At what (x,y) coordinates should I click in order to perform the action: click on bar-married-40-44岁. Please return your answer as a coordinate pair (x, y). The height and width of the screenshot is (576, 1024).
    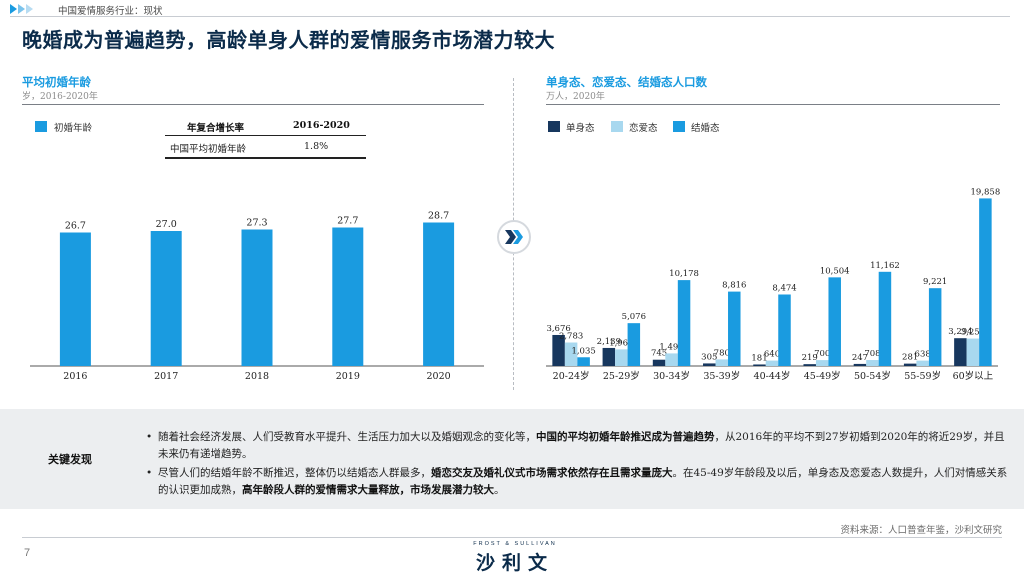
    Looking at the image, I should click on (784, 330).